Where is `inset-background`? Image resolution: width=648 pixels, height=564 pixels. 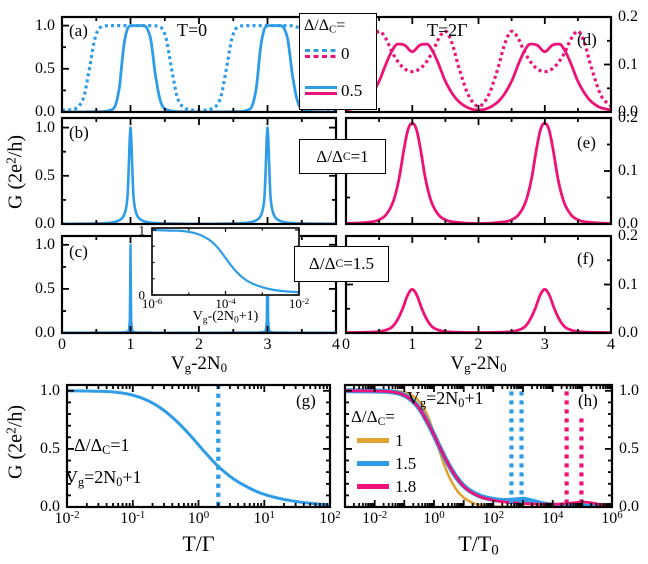 inset-background is located at coordinates (225, 261).